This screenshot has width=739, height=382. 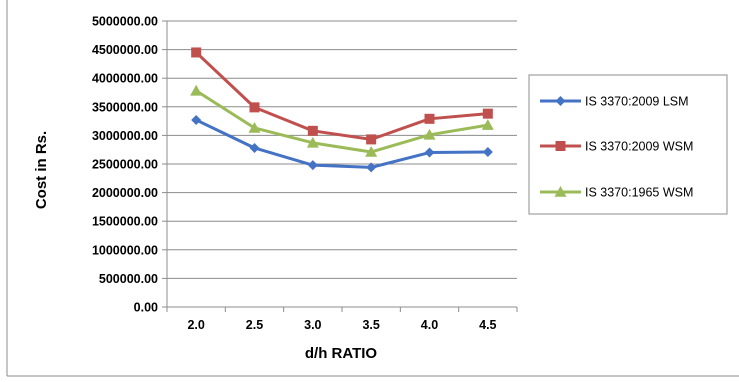 What do you see at coordinates (125, 50) in the screenshot?
I see `y-tick-label: 4500000.00` at bounding box center [125, 50].